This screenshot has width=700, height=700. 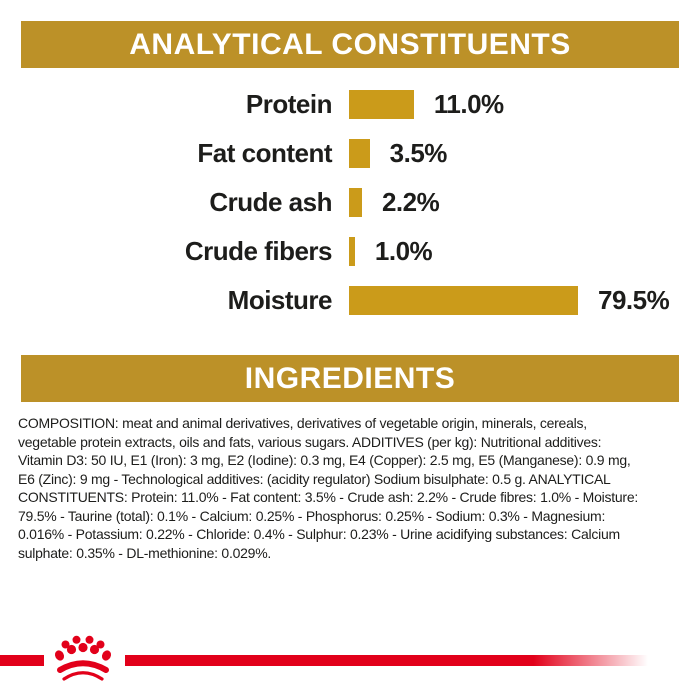 What do you see at coordinates (83, 676) in the screenshot?
I see `crown-base-thin-arc` at bounding box center [83, 676].